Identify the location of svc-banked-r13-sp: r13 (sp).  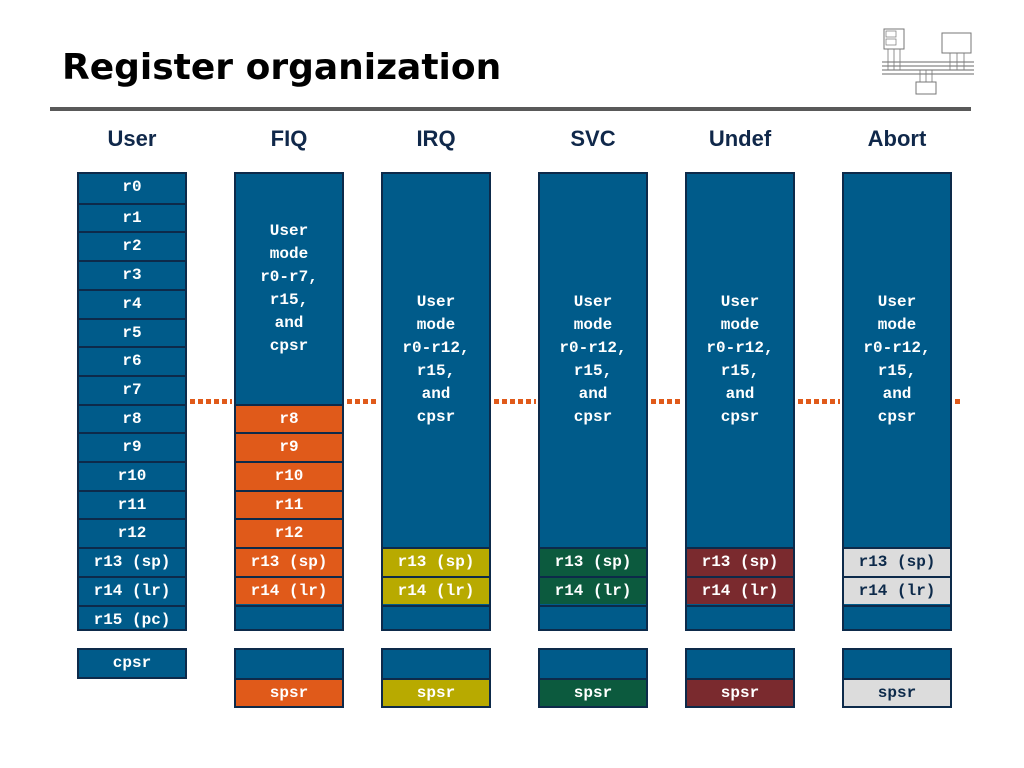
(593, 561).